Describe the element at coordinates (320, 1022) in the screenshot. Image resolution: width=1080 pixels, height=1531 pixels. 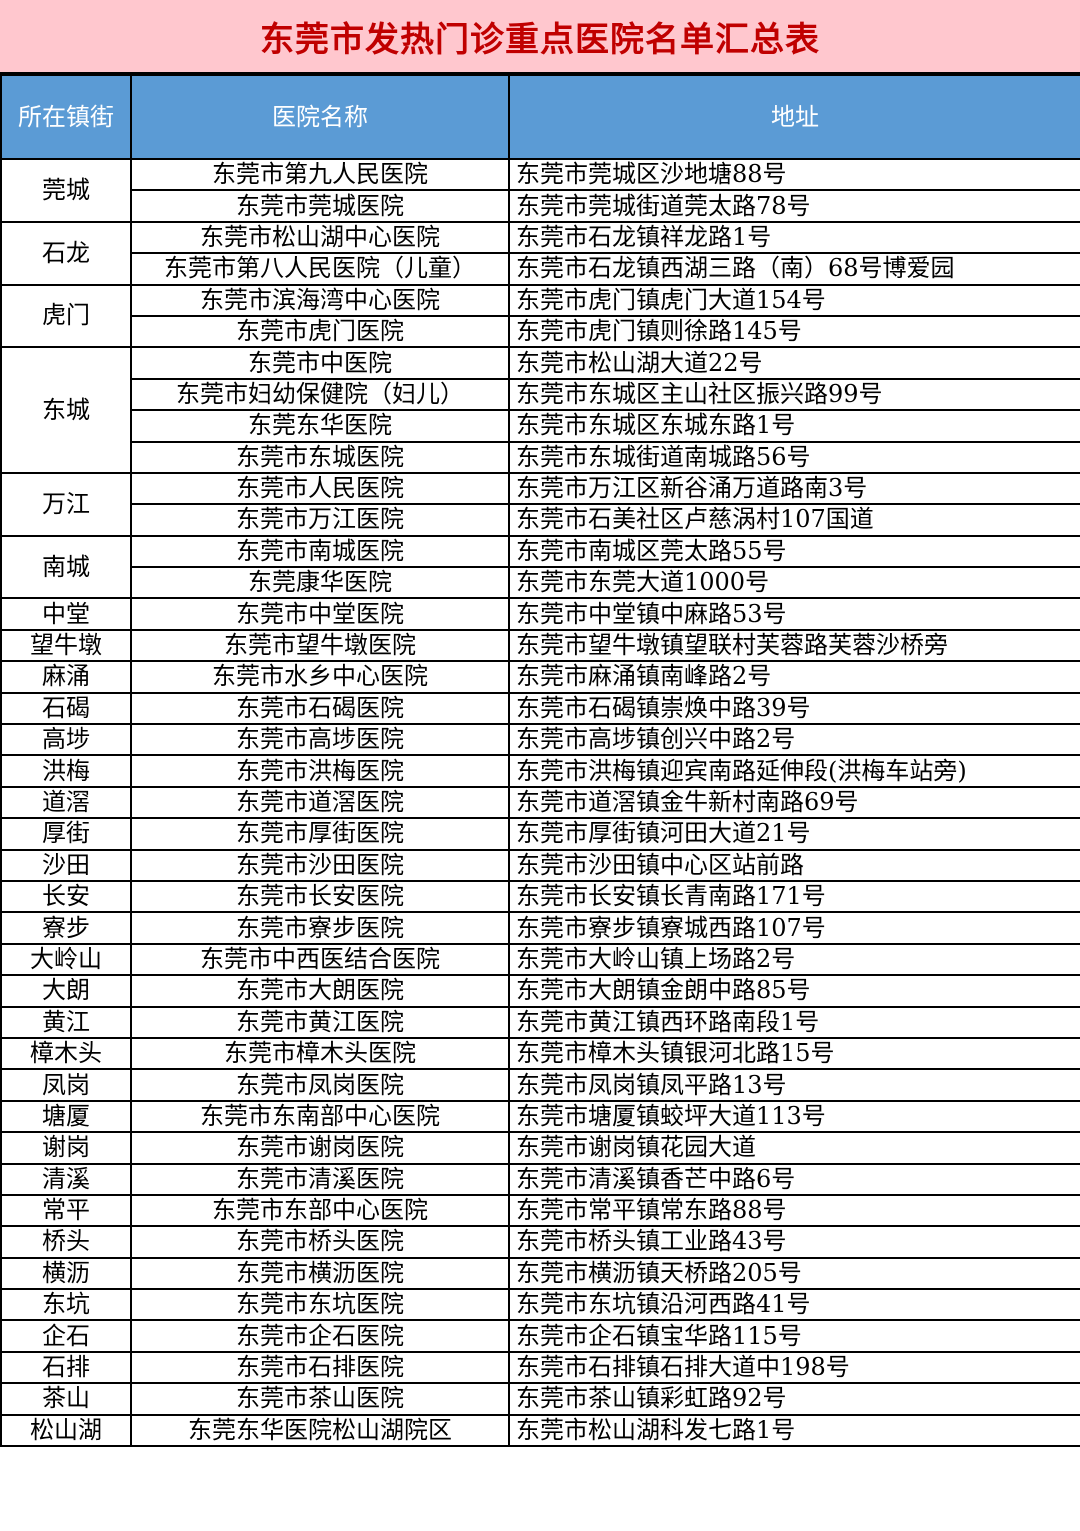
I see `hospital-name-cell: 东莞市黄江医院` at that location.